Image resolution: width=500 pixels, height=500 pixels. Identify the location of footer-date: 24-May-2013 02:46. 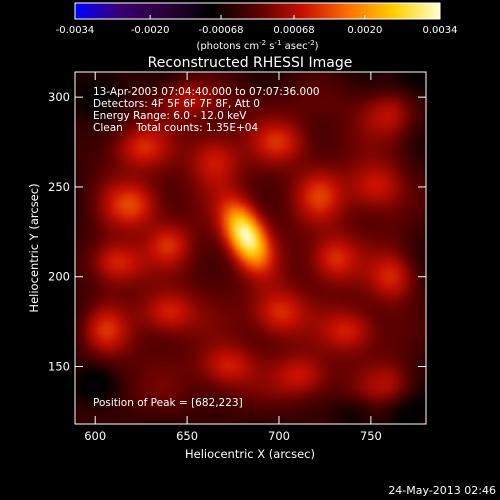
(442, 490).